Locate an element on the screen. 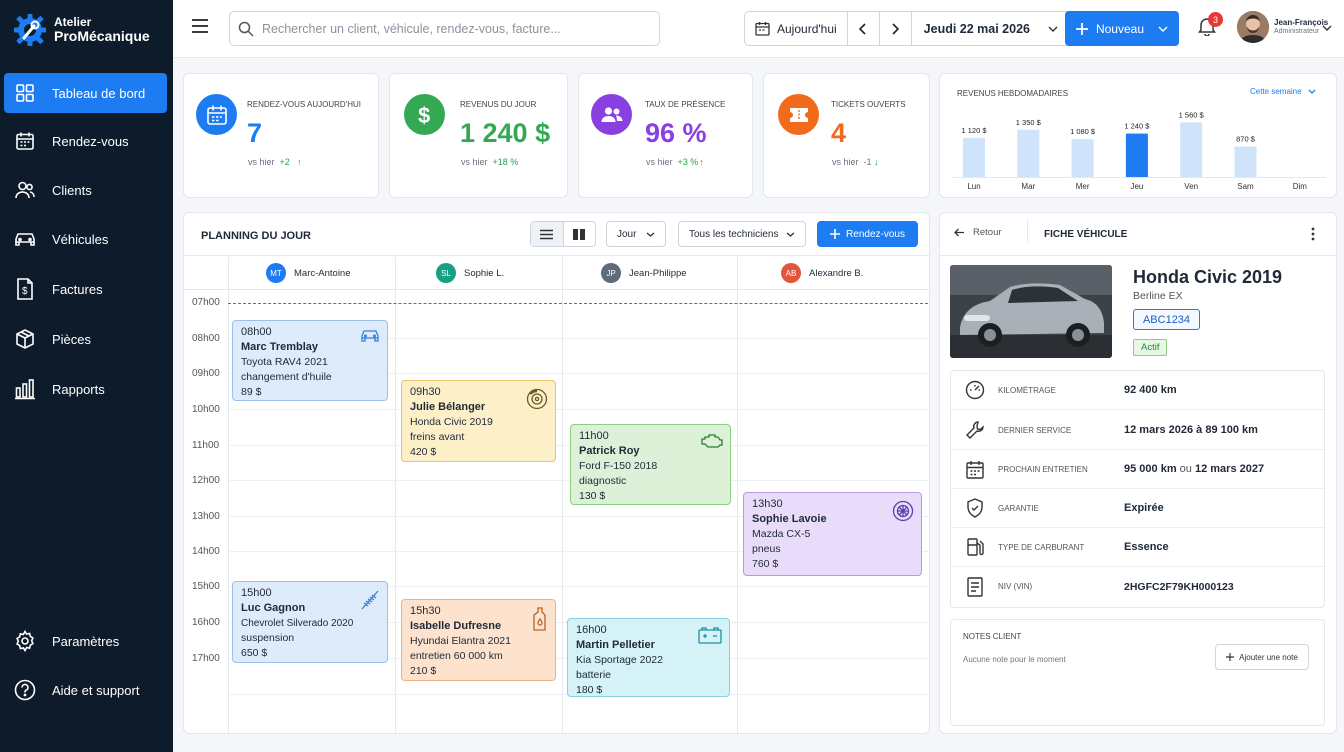 The width and height of the screenshot is (1344, 752). sidebar-item-clients: Clients is located at coordinates (85, 190).